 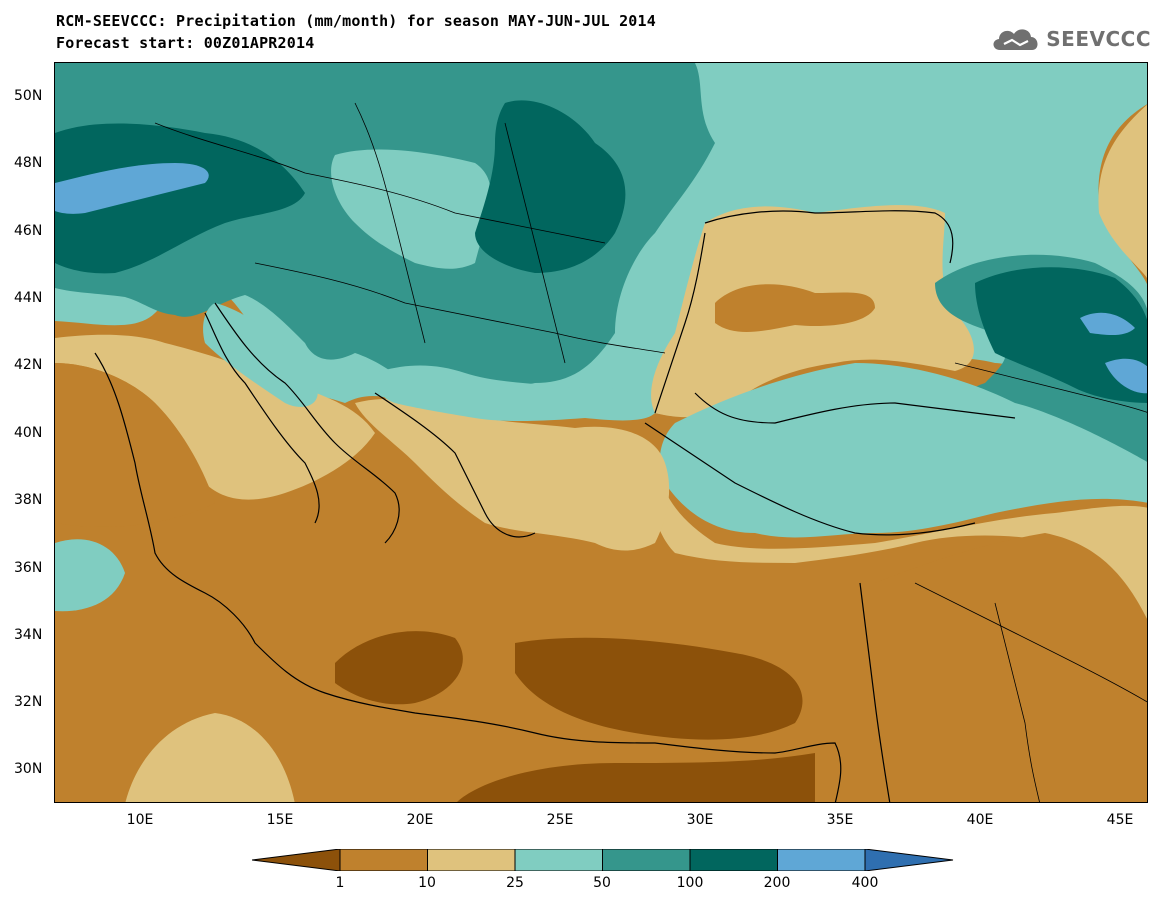 I want to click on lat-tick-42n: 42N, so click(x=28, y=365).